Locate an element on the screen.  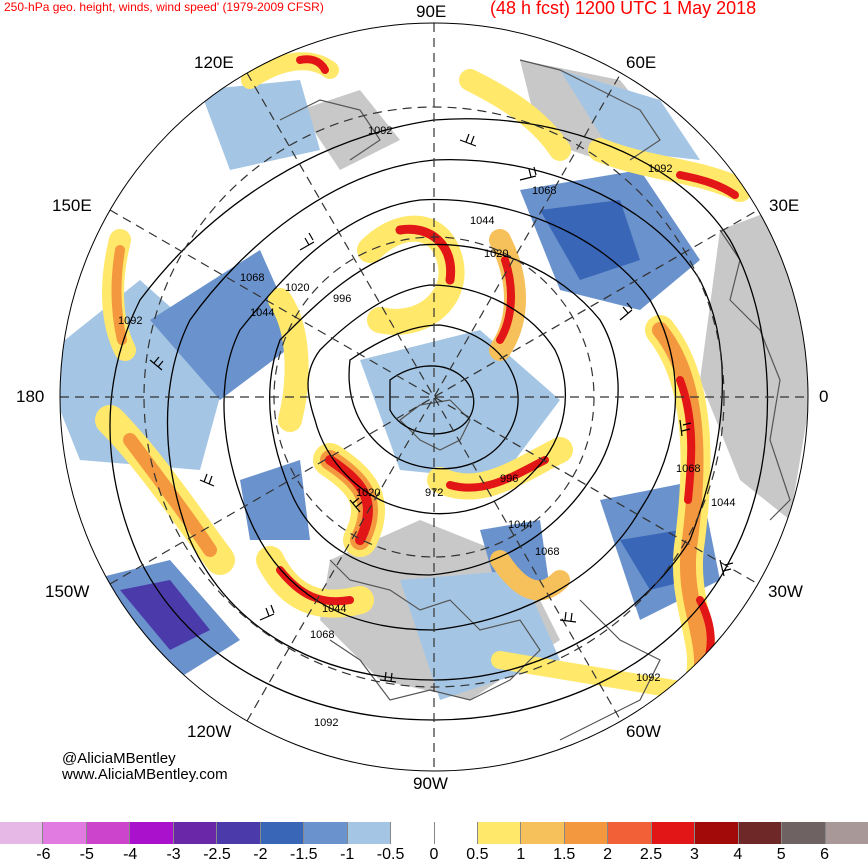
lon-label-60e: 60E is located at coordinates (641, 62).